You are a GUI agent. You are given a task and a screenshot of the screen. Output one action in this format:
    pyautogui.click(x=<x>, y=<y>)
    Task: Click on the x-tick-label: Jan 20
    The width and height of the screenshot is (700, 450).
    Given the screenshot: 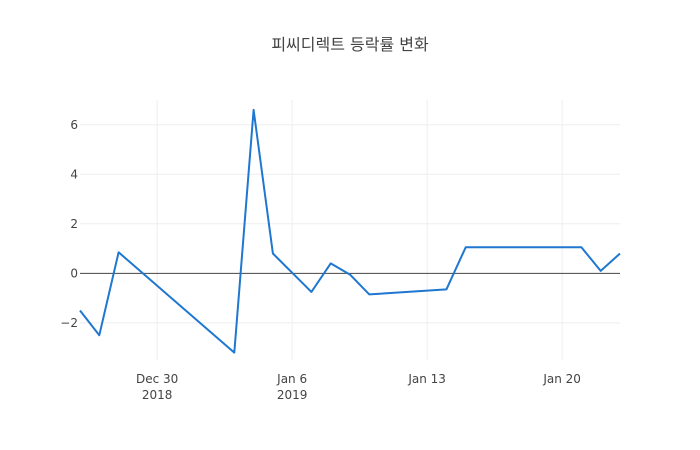 What is the action you would take?
    pyautogui.click(x=561, y=379)
    